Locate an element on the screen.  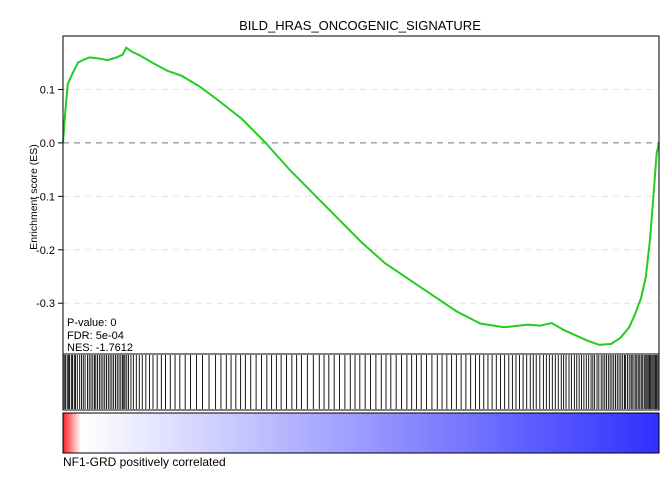
y-tick-label-4: -0.3 is located at coordinates (45, 304).